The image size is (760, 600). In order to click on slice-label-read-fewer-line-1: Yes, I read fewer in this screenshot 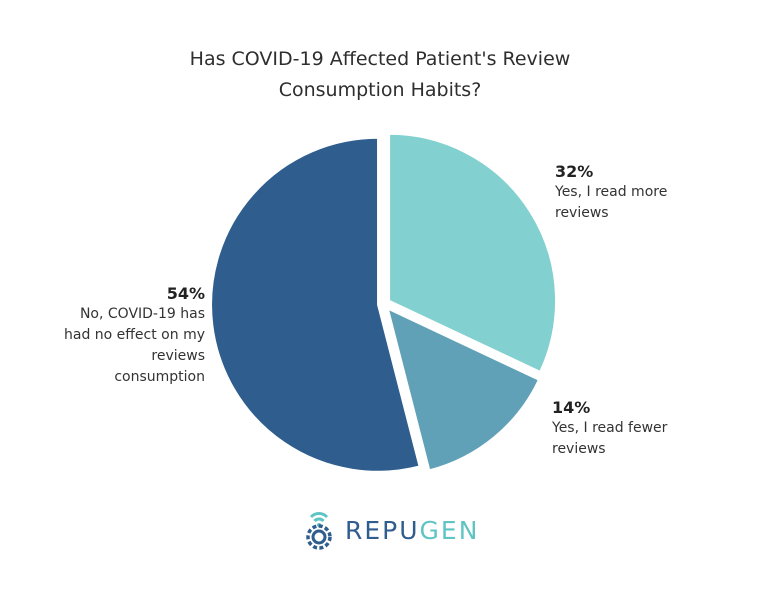, I will do `click(610, 428)`.